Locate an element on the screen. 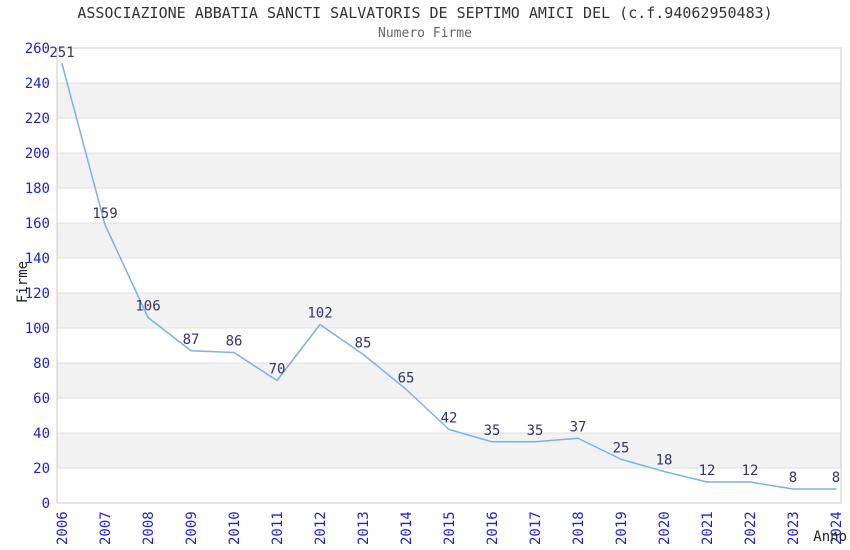 The width and height of the screenshot is (850, 550). svg-text: 102 is located at coordinates (319, 314).